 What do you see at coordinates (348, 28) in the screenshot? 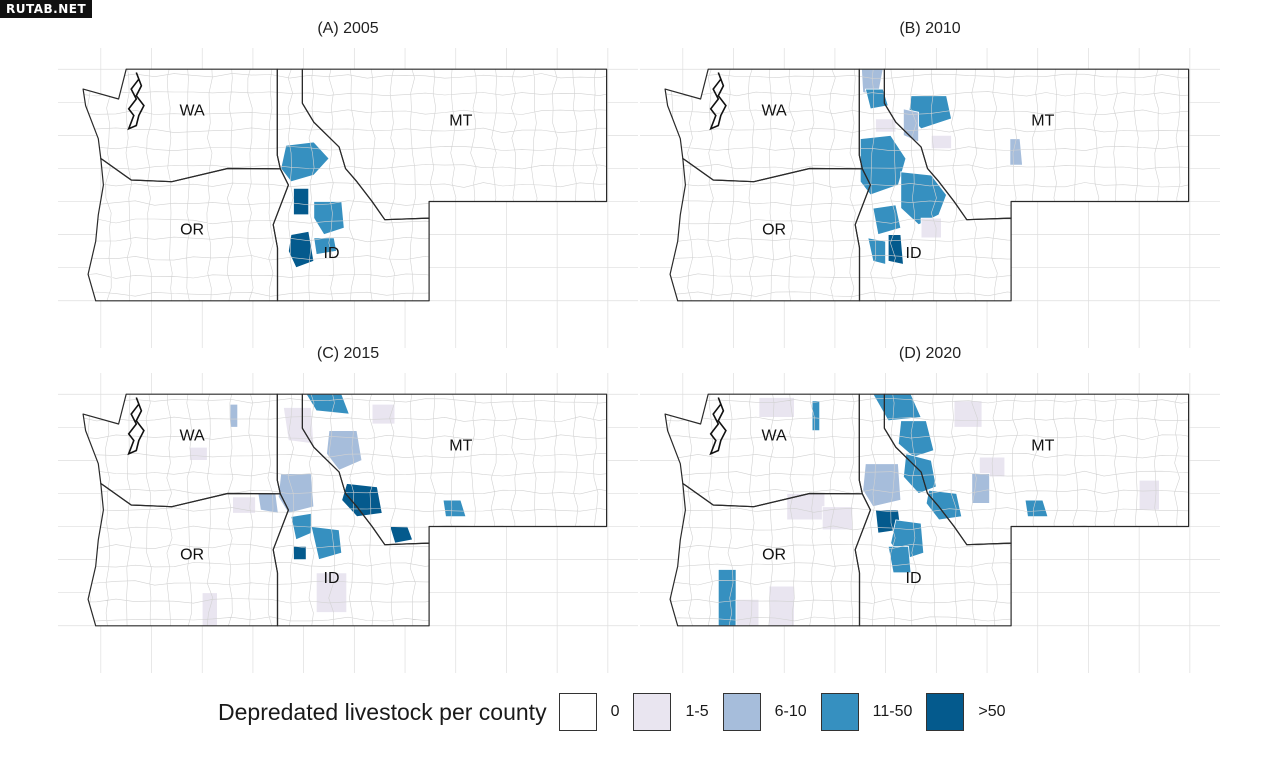
I see `panel-title: (A) 2005` at bounding box center [348, 28].